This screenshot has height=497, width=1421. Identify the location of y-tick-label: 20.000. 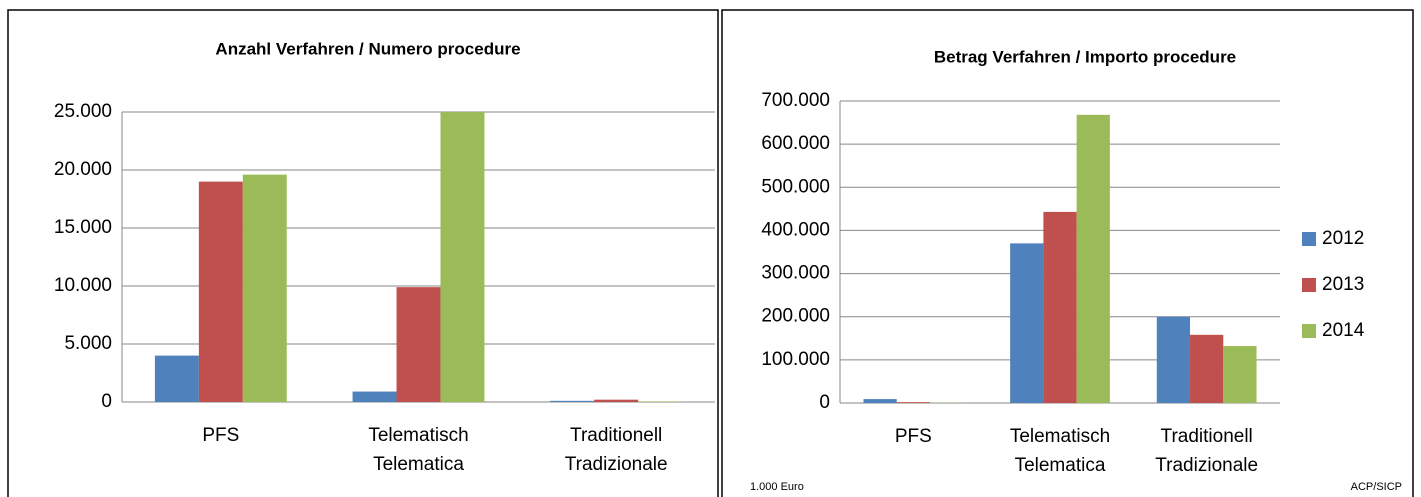
(83, 169).